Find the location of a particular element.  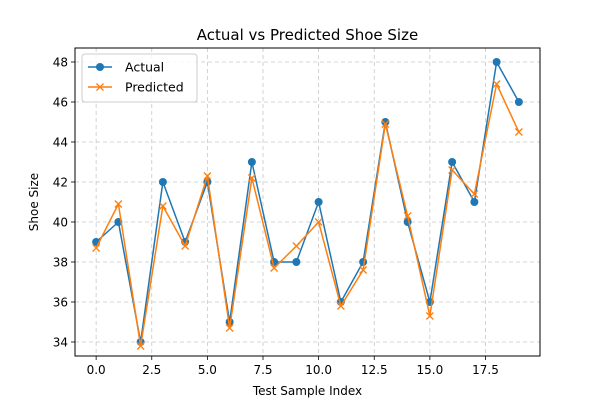

x-tick-label: 12.5 is located at coordinates (374, 370).